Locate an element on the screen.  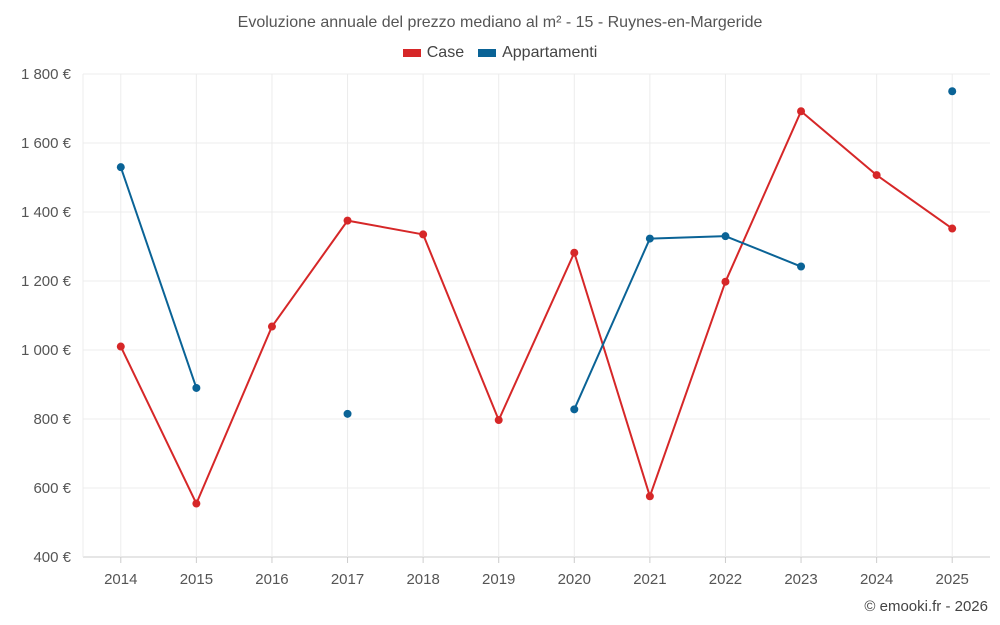
y-tick-label: 400 € is located at coordinates (52, 557).